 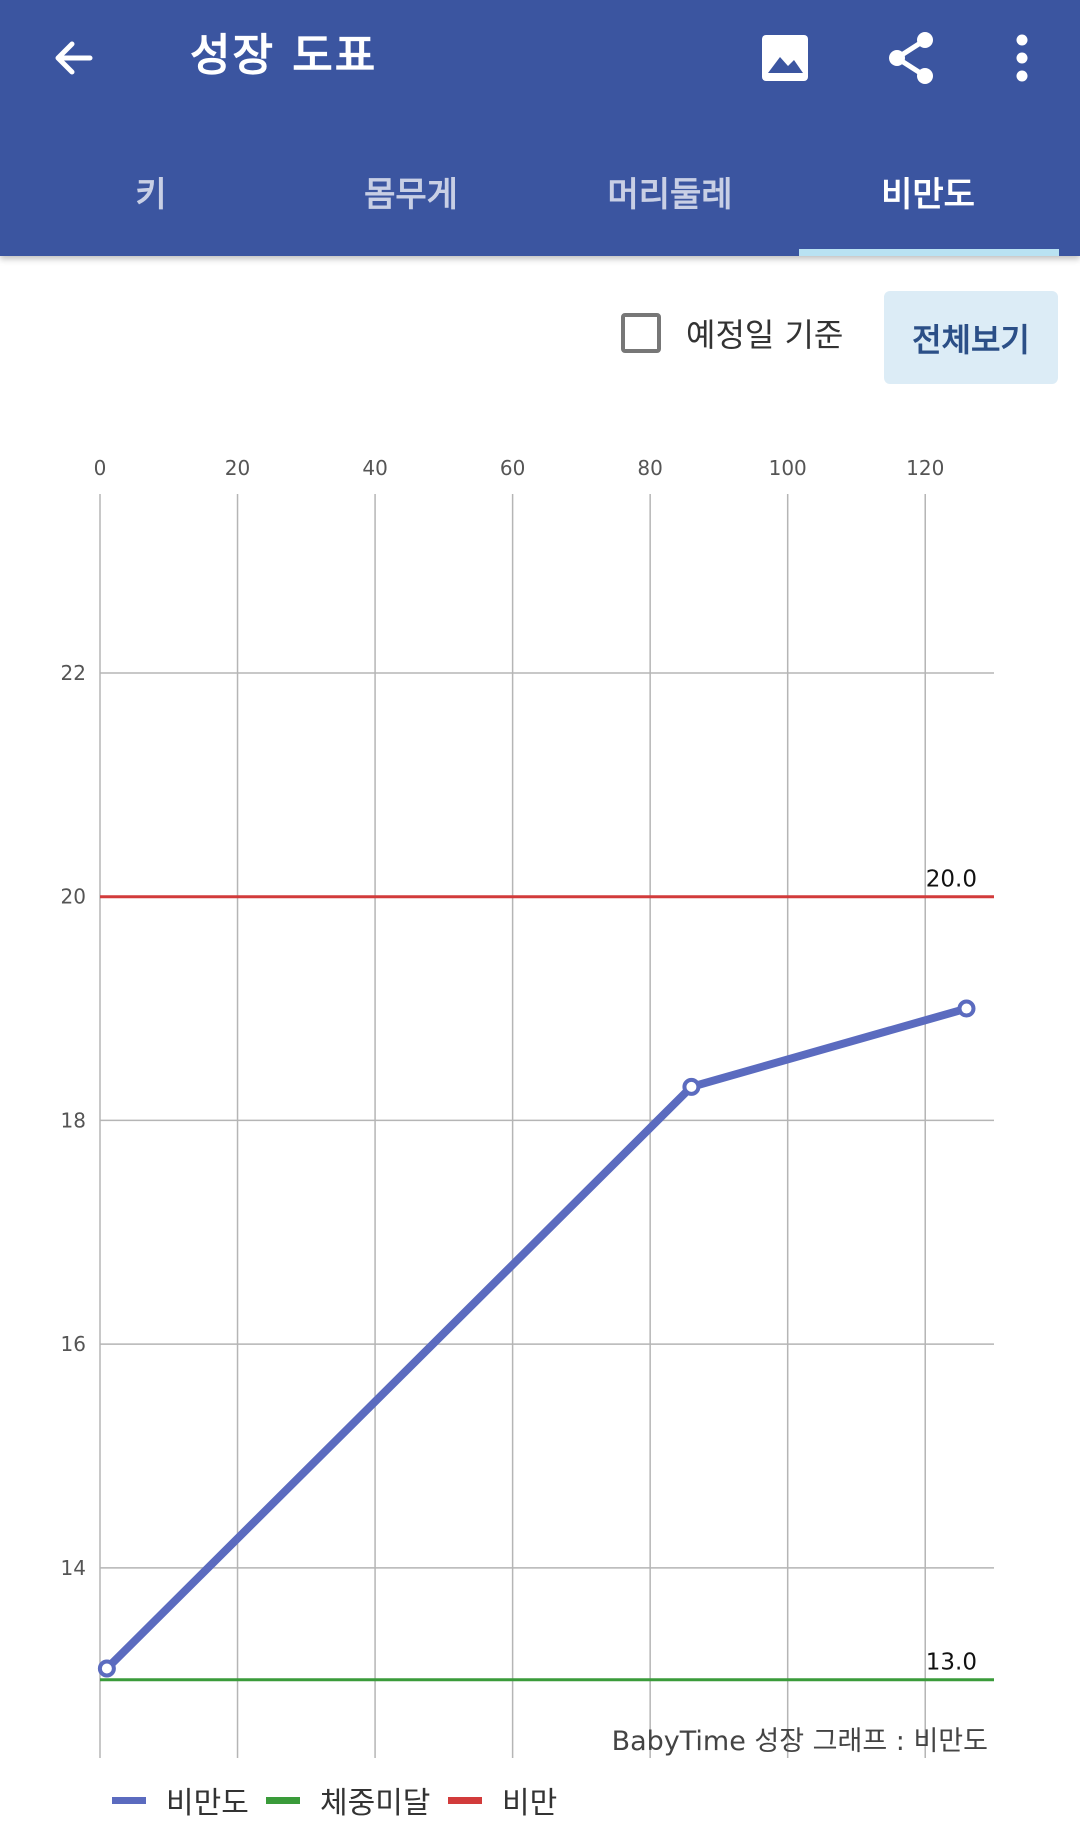 I want to click on more-options-button, so click(x=1022, y=58).